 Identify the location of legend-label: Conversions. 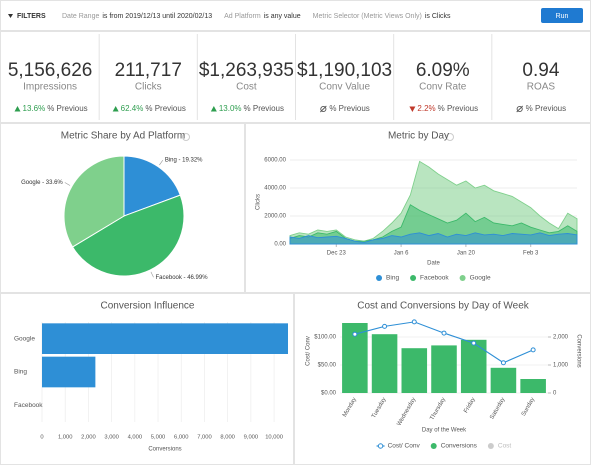
(459, 446).